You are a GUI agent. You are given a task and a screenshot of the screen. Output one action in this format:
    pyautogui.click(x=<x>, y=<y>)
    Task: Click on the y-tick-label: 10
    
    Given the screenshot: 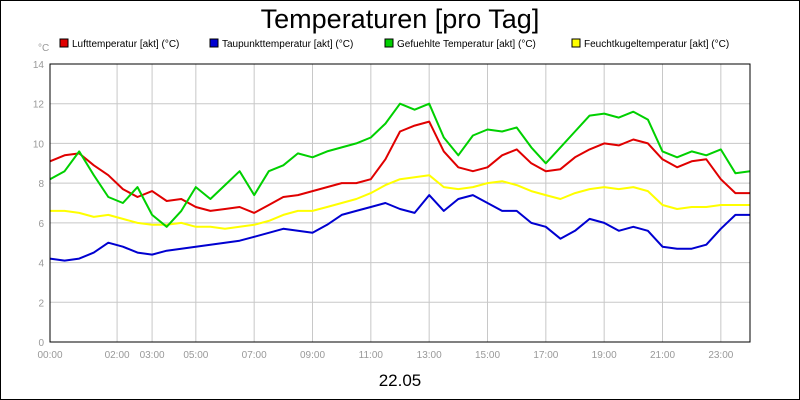 What is the action you would take?
    pyautogui.click(x=39, y=144)
    